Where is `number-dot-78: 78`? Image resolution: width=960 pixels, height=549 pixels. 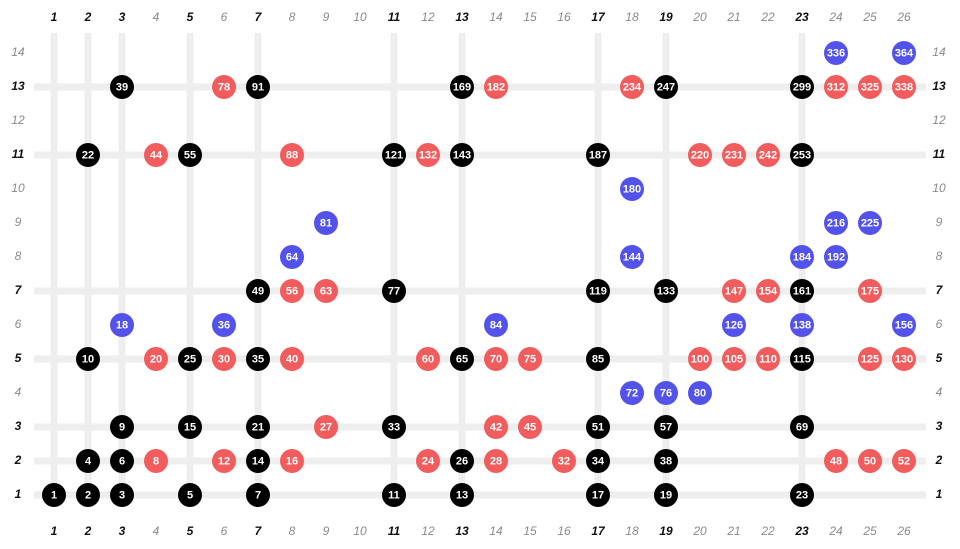
number-dot-78: 78 is located at coordinates (224, 87).